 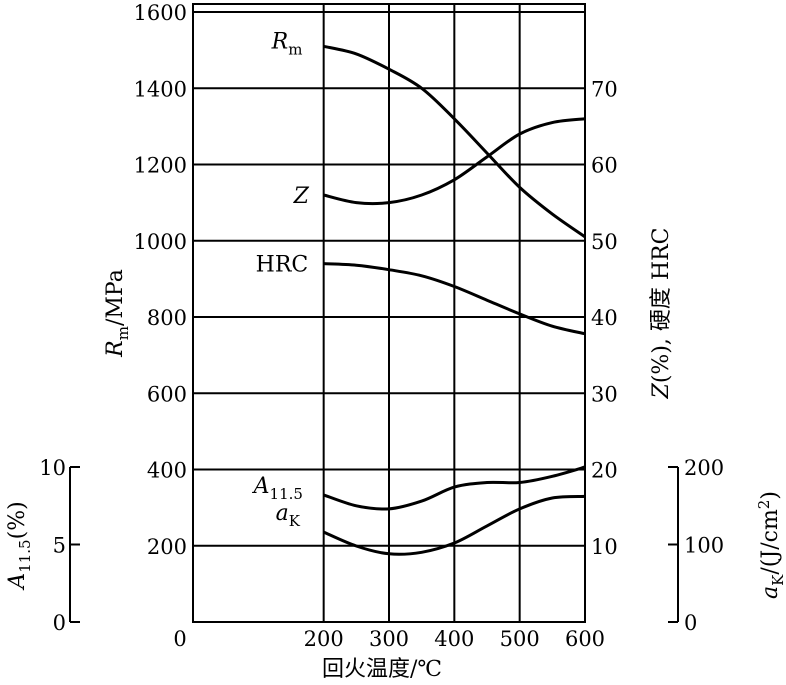 I want to click on right-main-tick-label: 30, so click(x=604, y=394).